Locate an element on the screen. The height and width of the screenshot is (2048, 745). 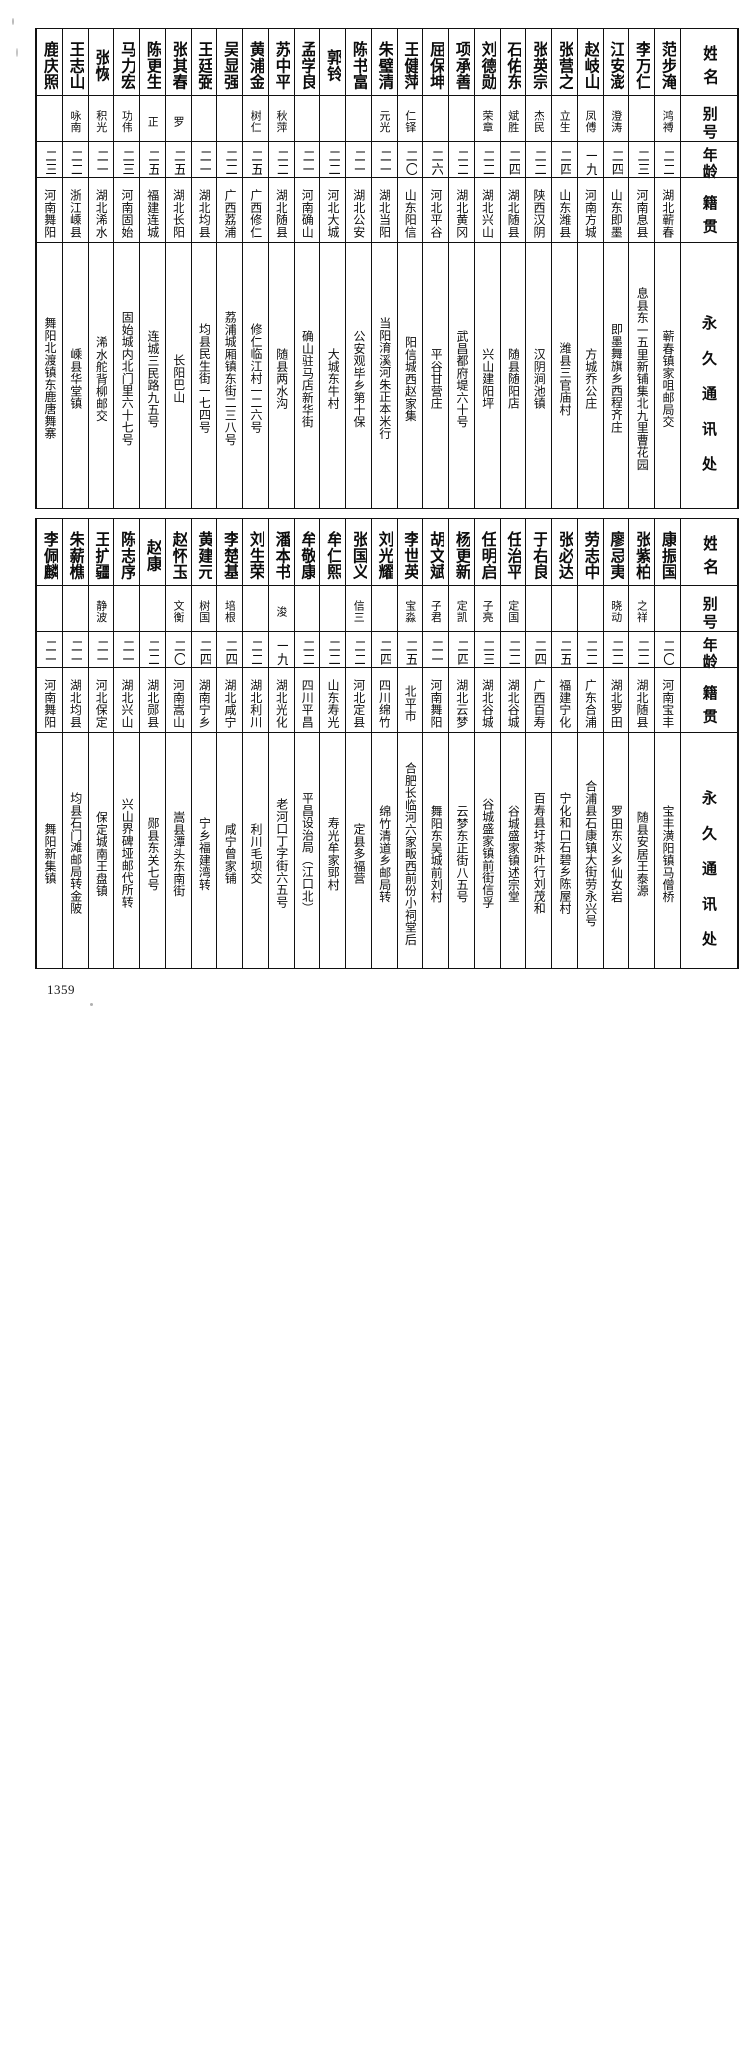
roster-cell-text: 一九 is located at coordinates (590, 162).